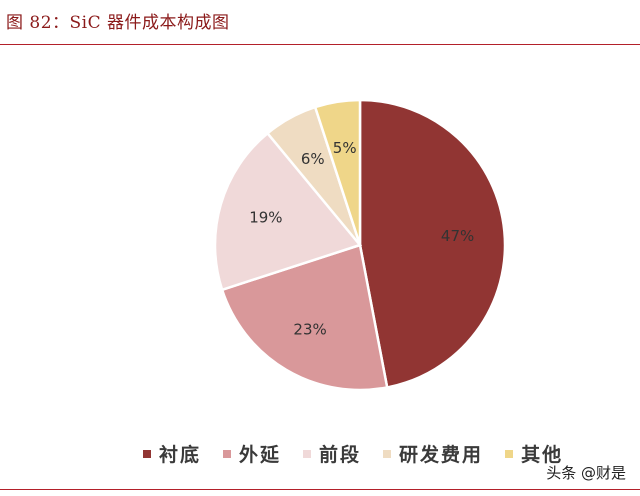  Describe the element at coordinates (364, 453) in the screenshot. I see `chart-legend: 衬底 外延 前段 研发费用 其他` at that location.